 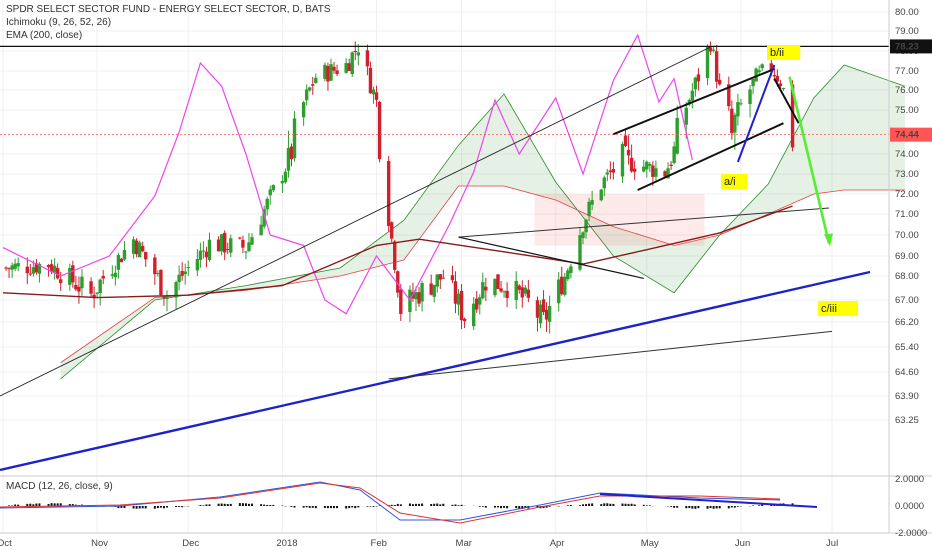 I want to click on impulse-line, so click(x=756, y=113).